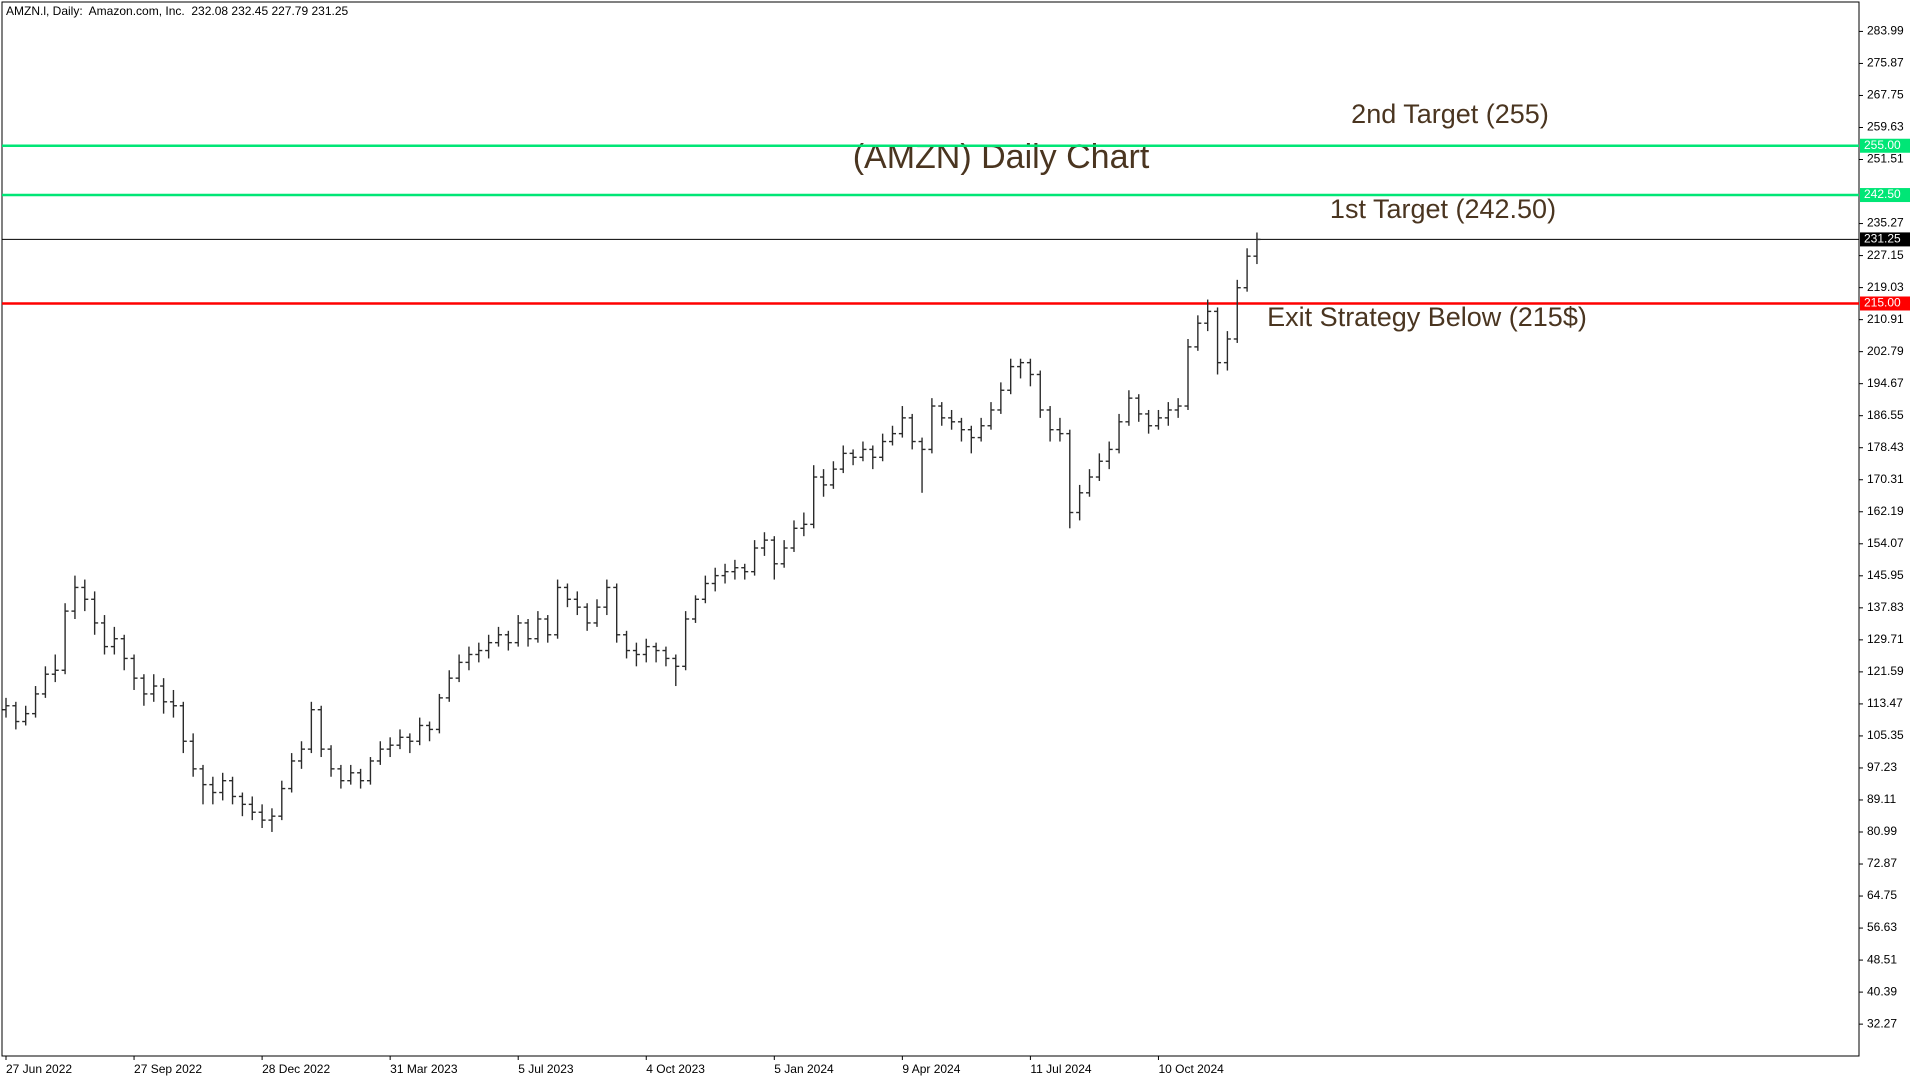 The width and height of the screenshot is (1920, 1080). Describe the element at coordinates (1885, 543) in the screenshot. I see `y-tick-label: 154.07` at that location.